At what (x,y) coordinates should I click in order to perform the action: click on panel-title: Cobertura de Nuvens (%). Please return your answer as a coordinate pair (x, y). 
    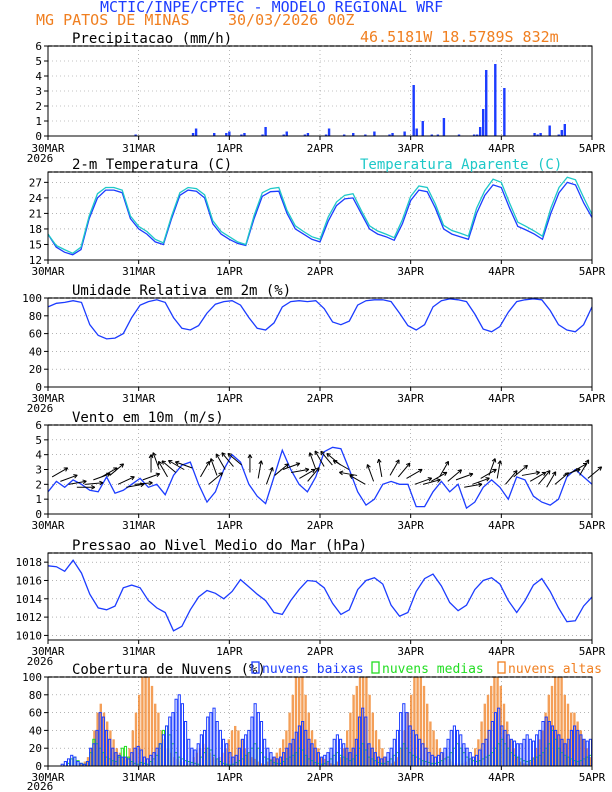
    Looking at the image, I should click on (169, 670).